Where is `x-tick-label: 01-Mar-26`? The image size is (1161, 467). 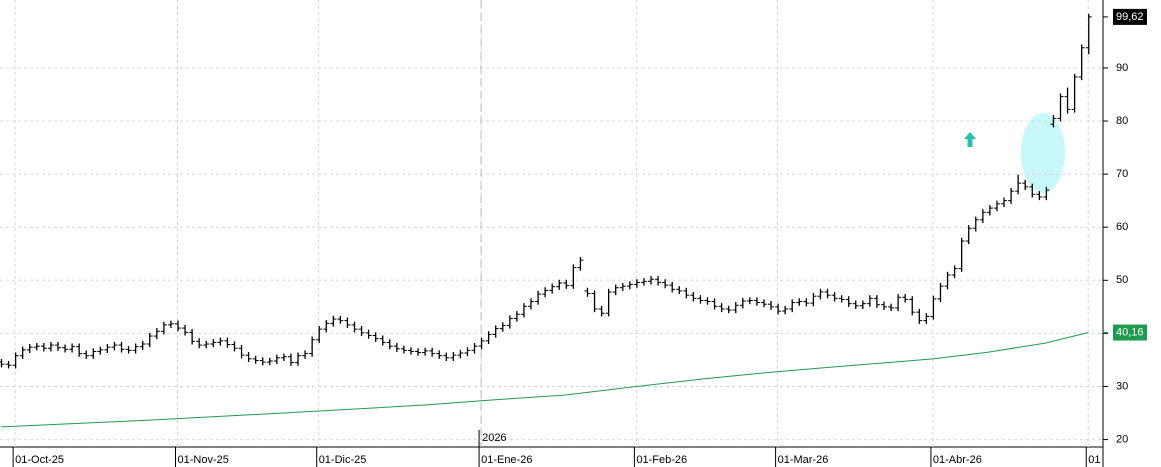 x-tick-label: 01-Mar-26 is located at coordinates (803, 460).